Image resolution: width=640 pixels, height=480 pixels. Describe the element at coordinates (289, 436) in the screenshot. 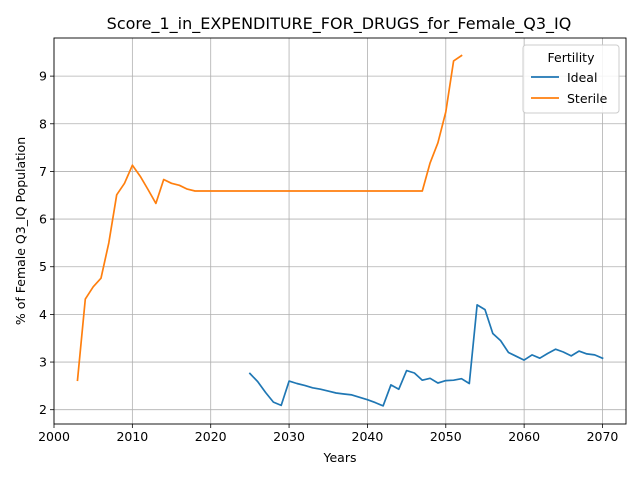

I see `x-tick-label: 2030` at that location.